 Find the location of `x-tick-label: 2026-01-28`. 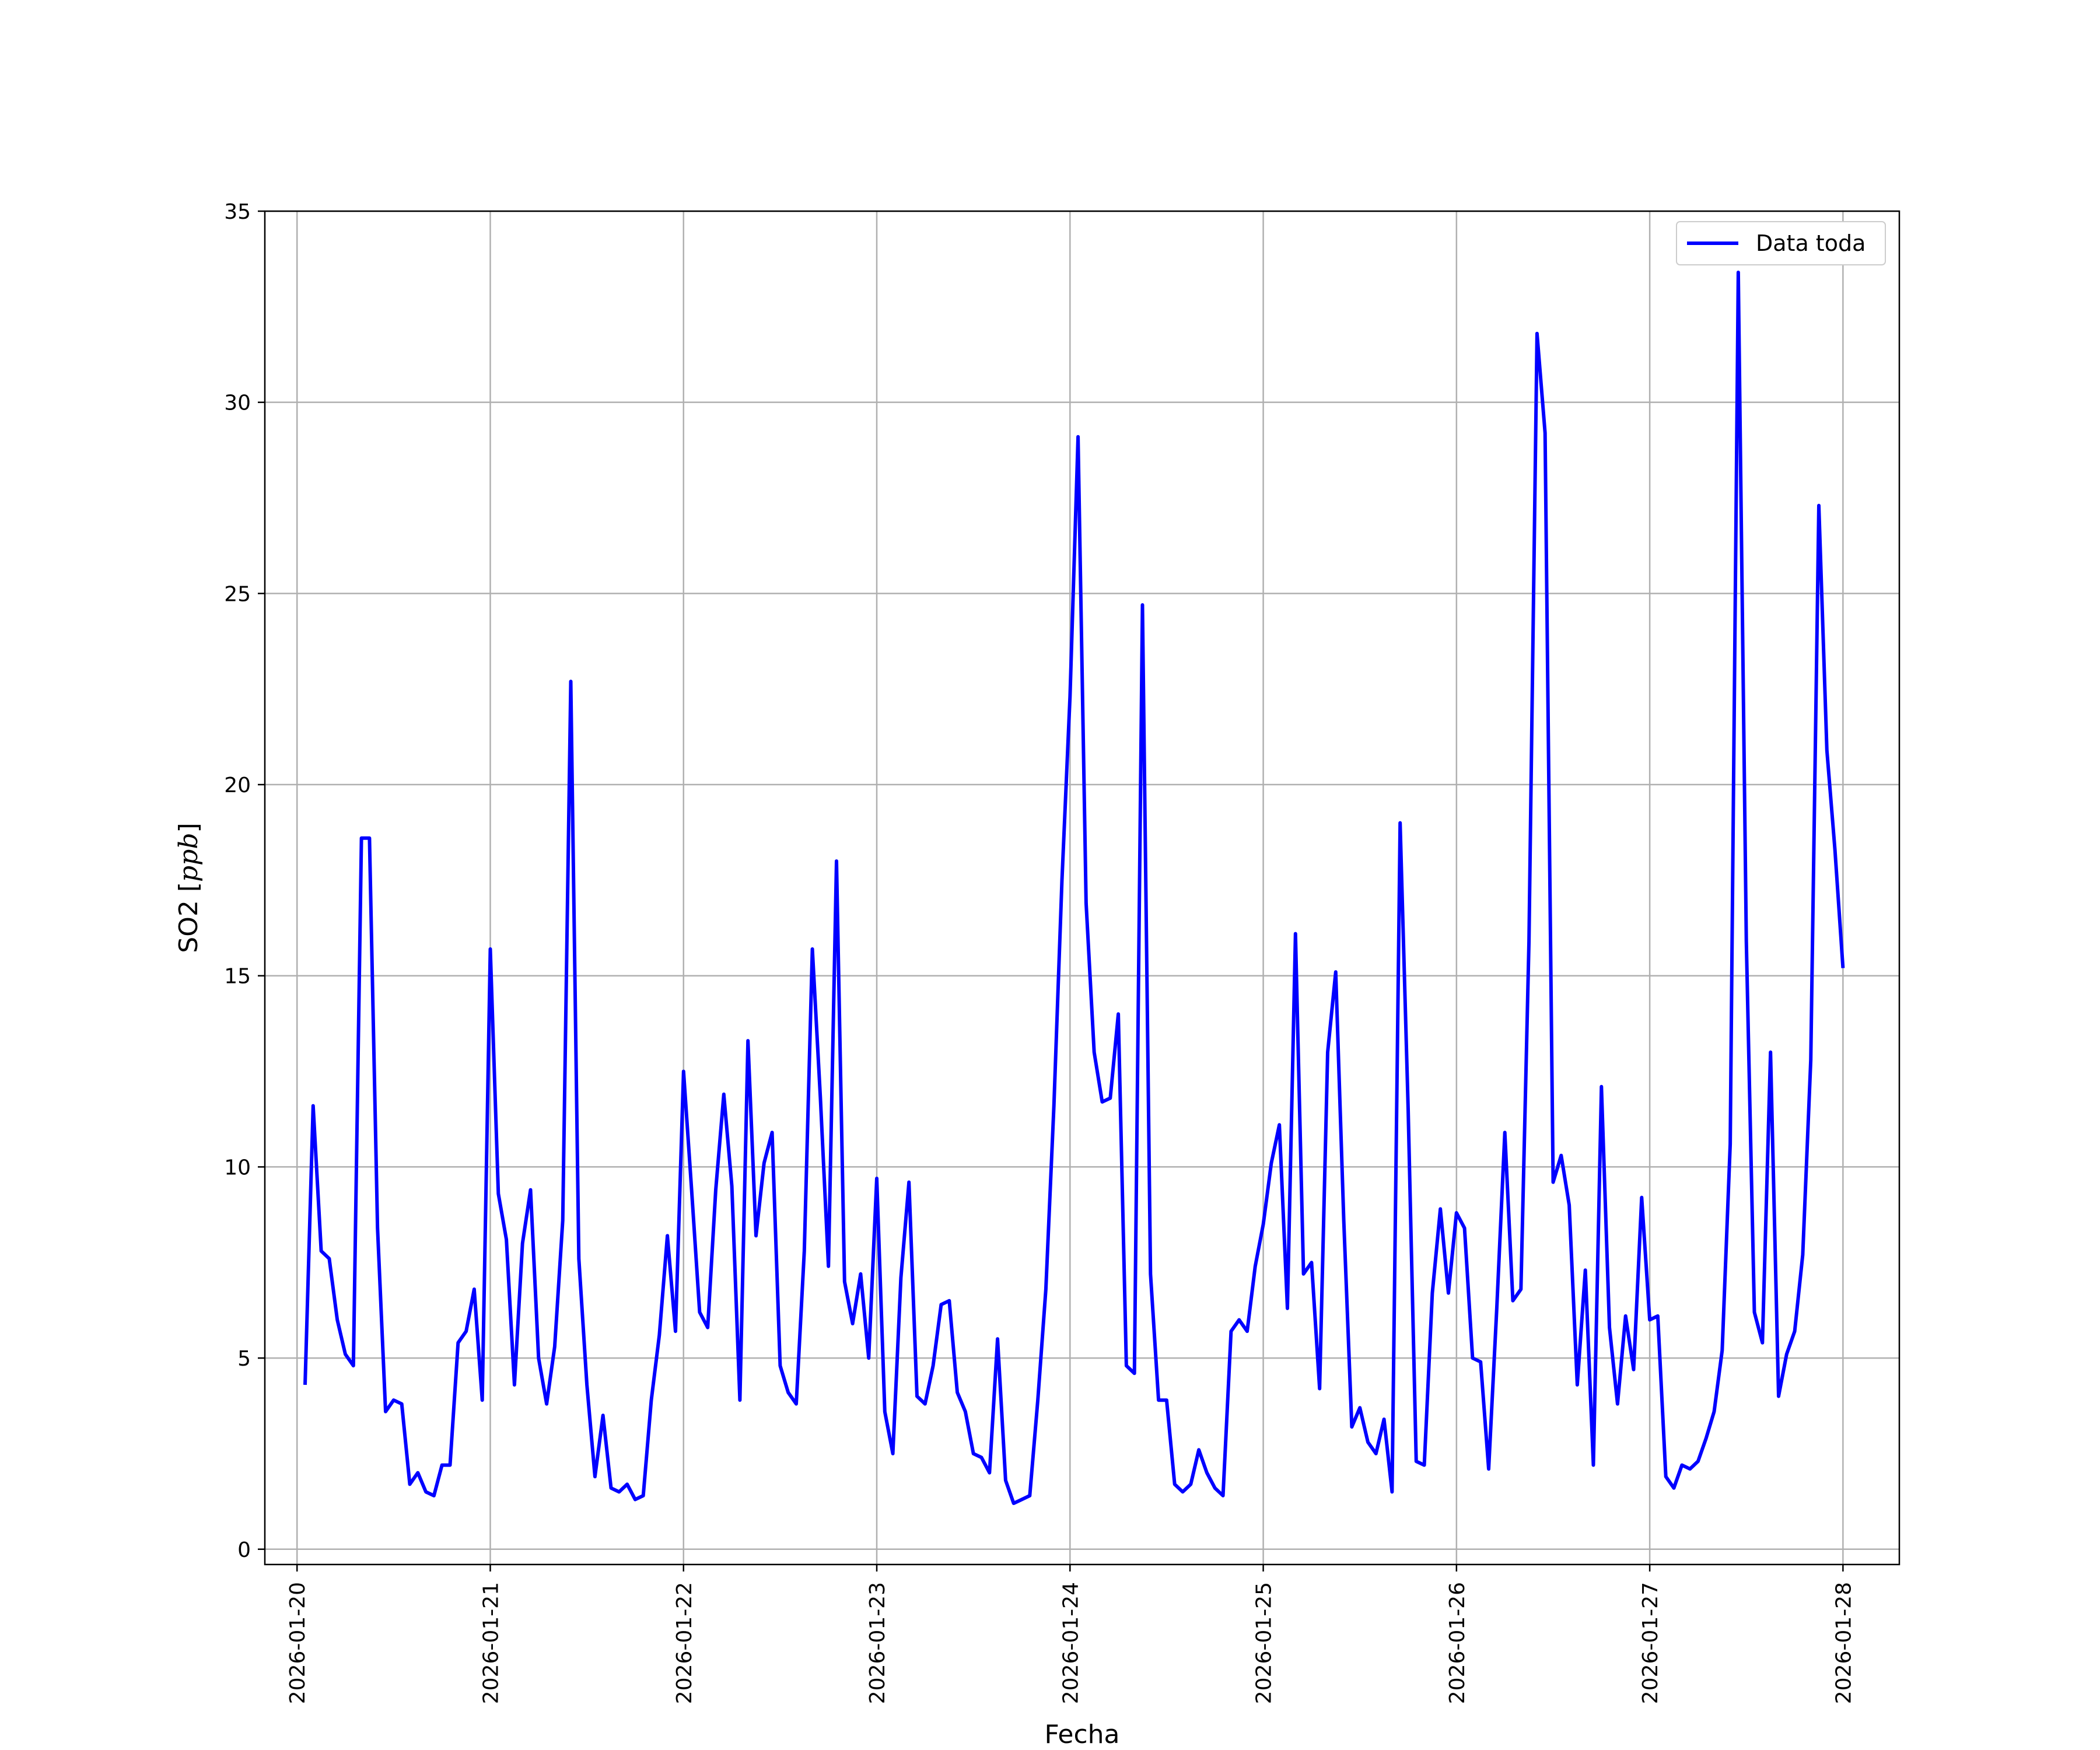

x-tick-label: 2026-01-28 is located at coordinates (1844, 1643).